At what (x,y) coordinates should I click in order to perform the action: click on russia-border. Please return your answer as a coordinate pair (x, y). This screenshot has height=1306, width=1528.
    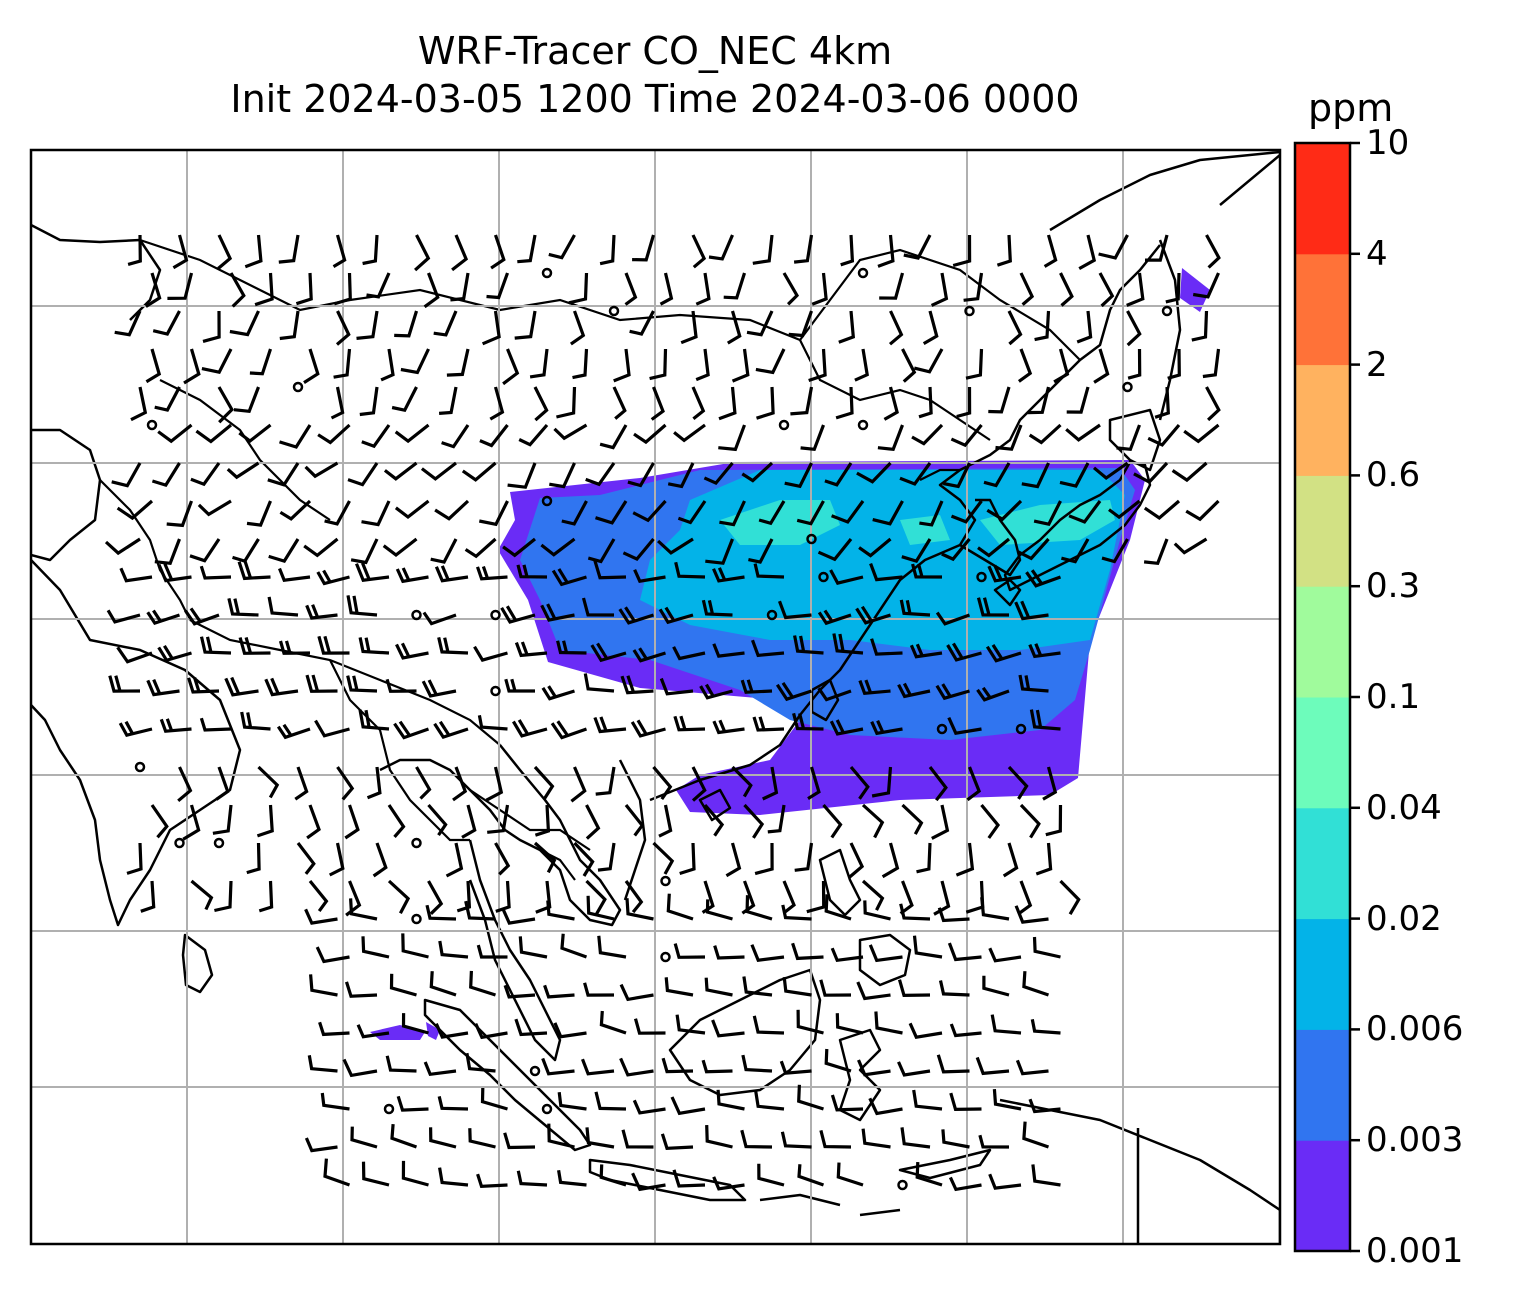
    Looking at the image, I should click on (610, 299).